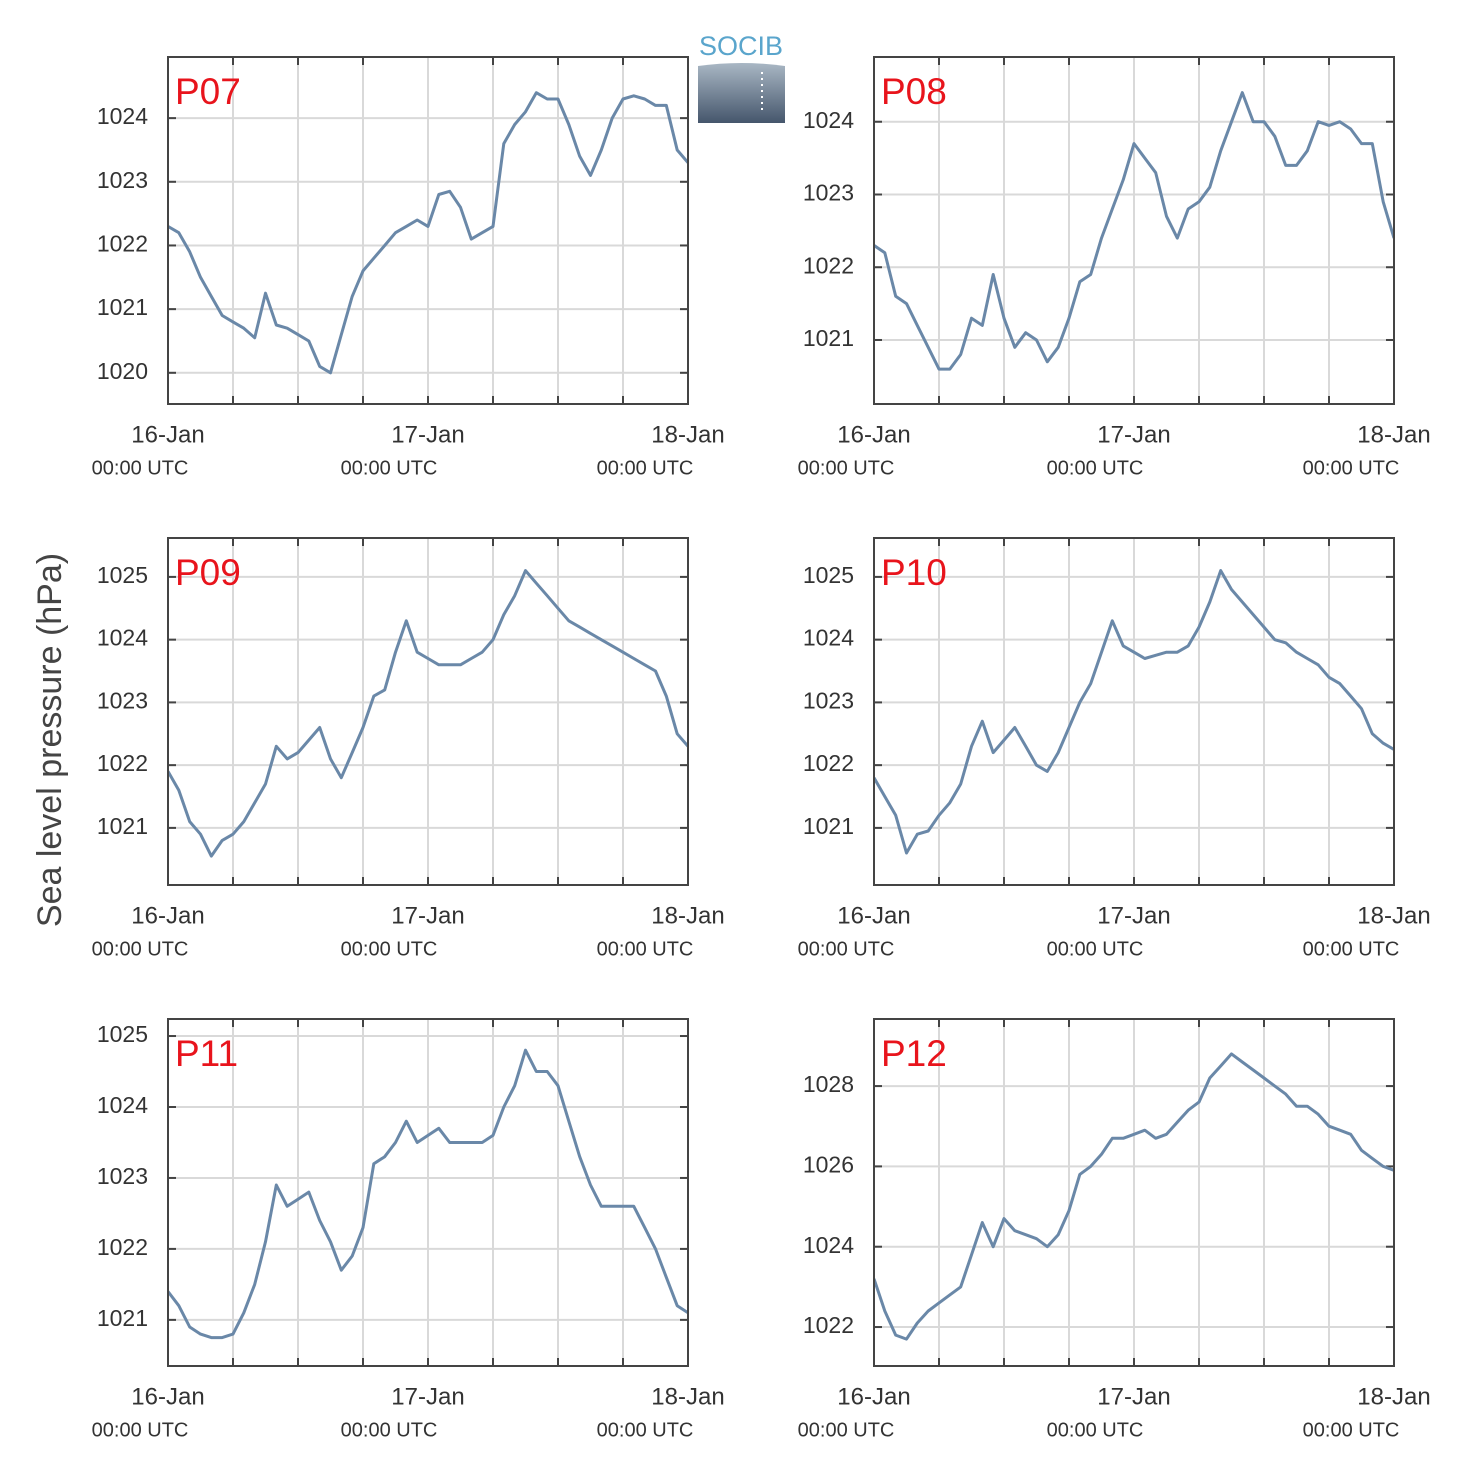 This screenshot has width=1467, height=1474. I want to click on panel-title: P11, so click(206, 1053).